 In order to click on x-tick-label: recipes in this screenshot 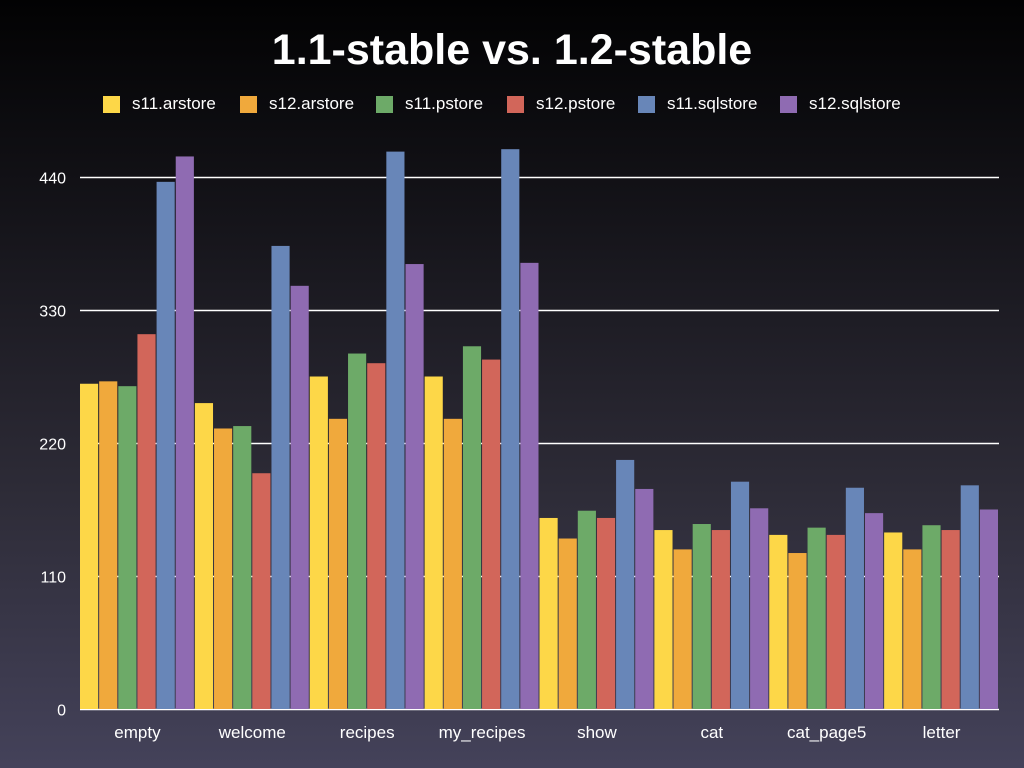, I will do `click(367, 732)`.